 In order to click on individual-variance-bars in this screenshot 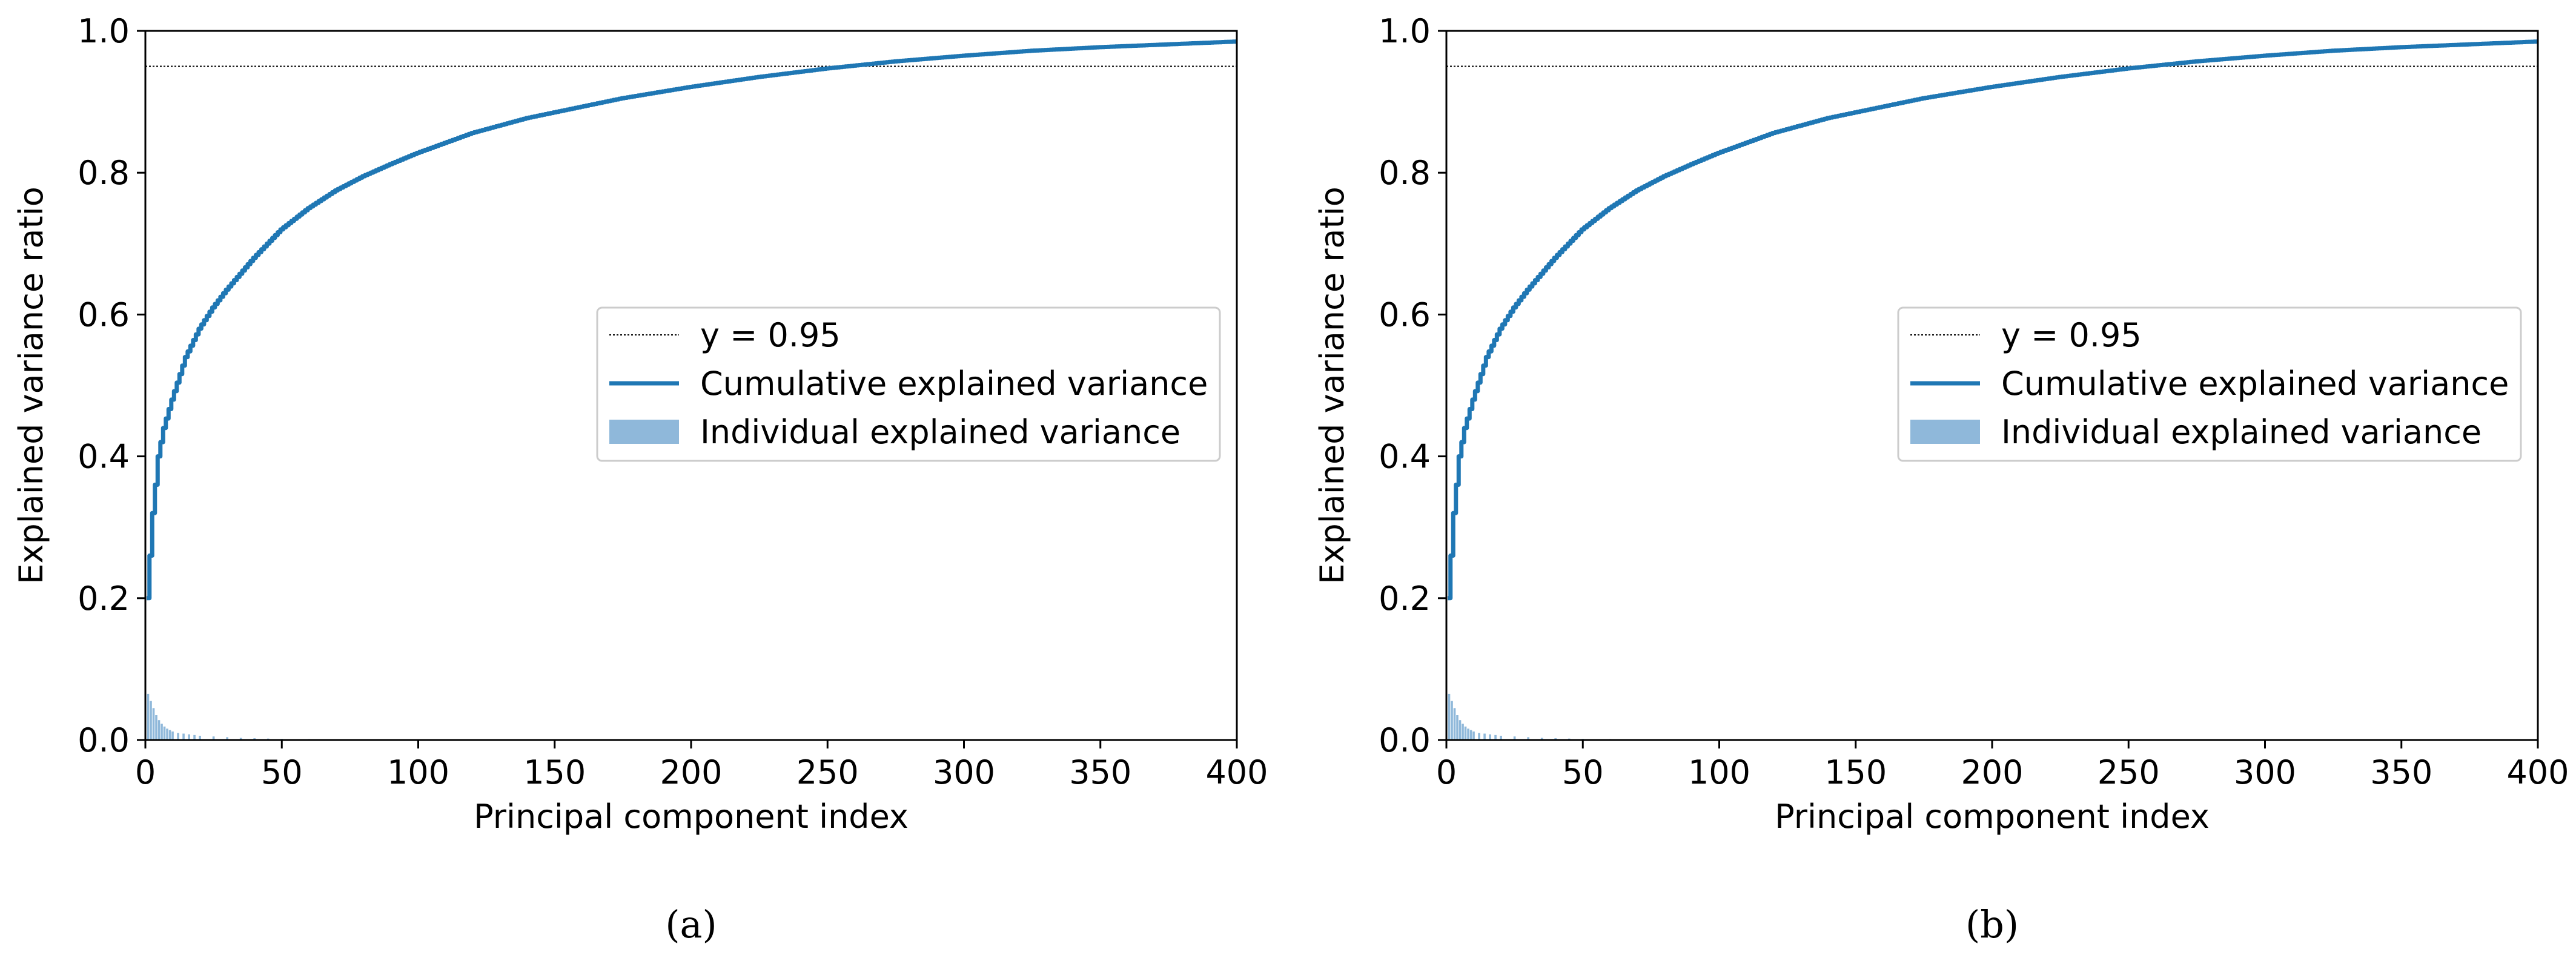, I will do `click(1993, 716)`.